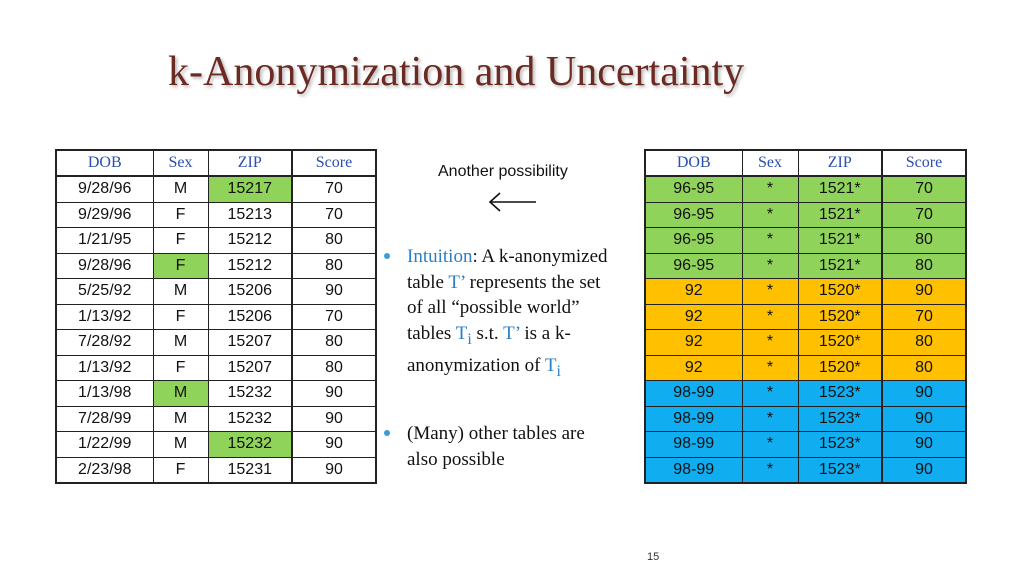  Describe the element at coordinates (104, 240) in the screenshot. I see `cell-dob: 1/21/95` at that location.